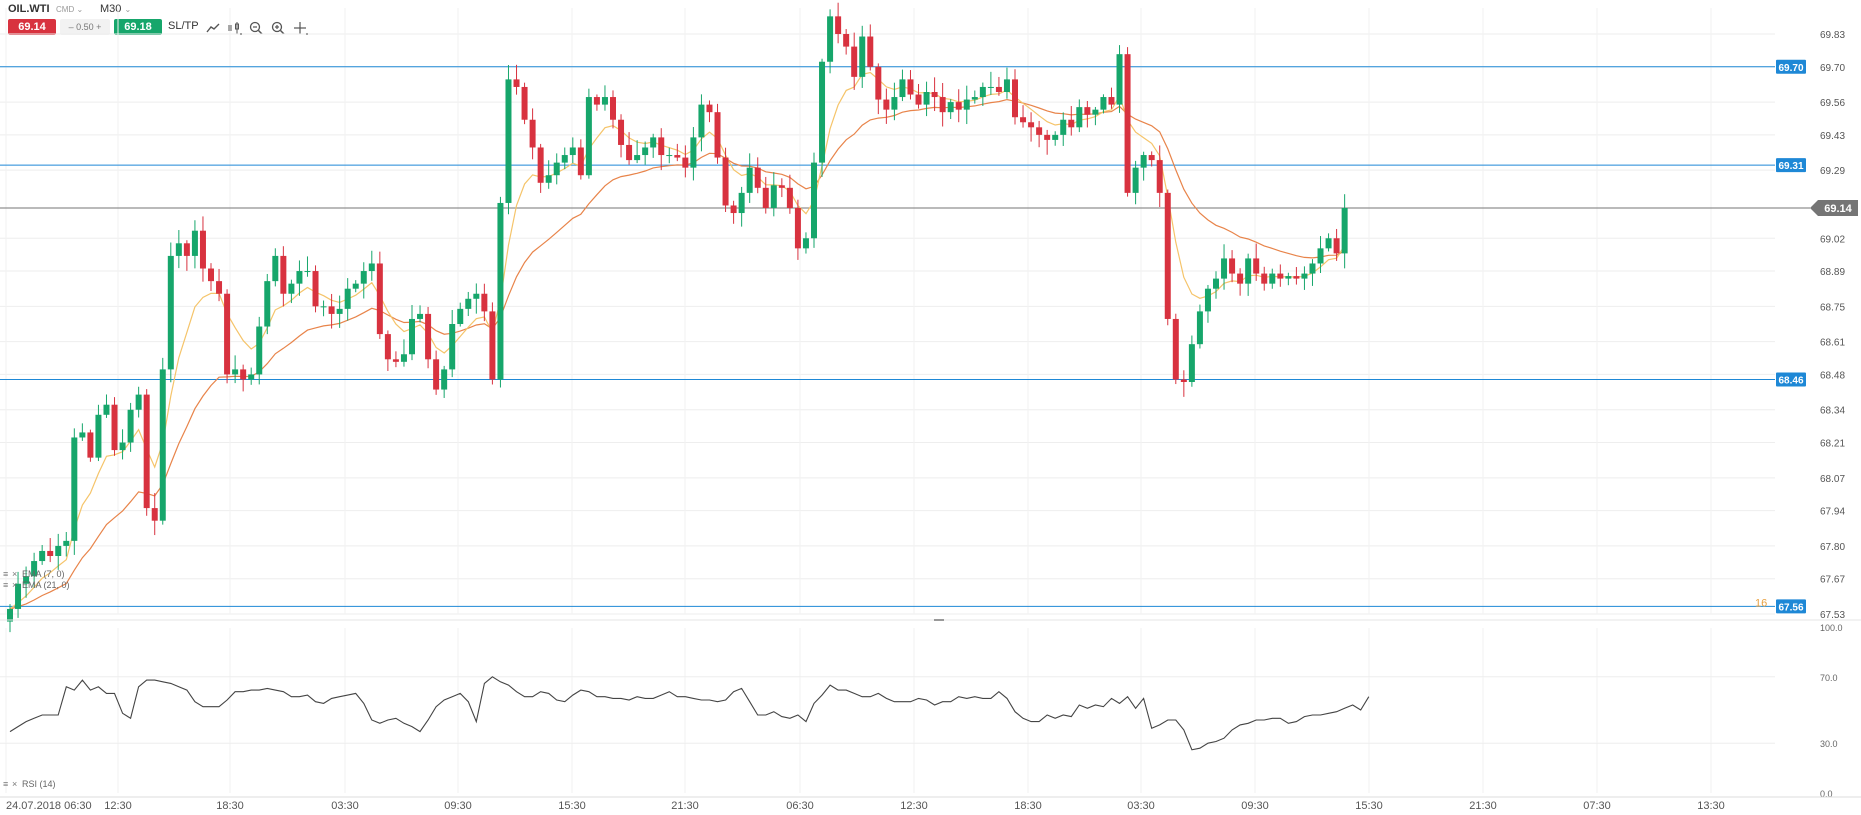 Image resolution: width=1861 pixels, height=815 pixels. Describe the element at coordinates (213, 28) in the screenshot. I see `line-chart-icon` at that location.